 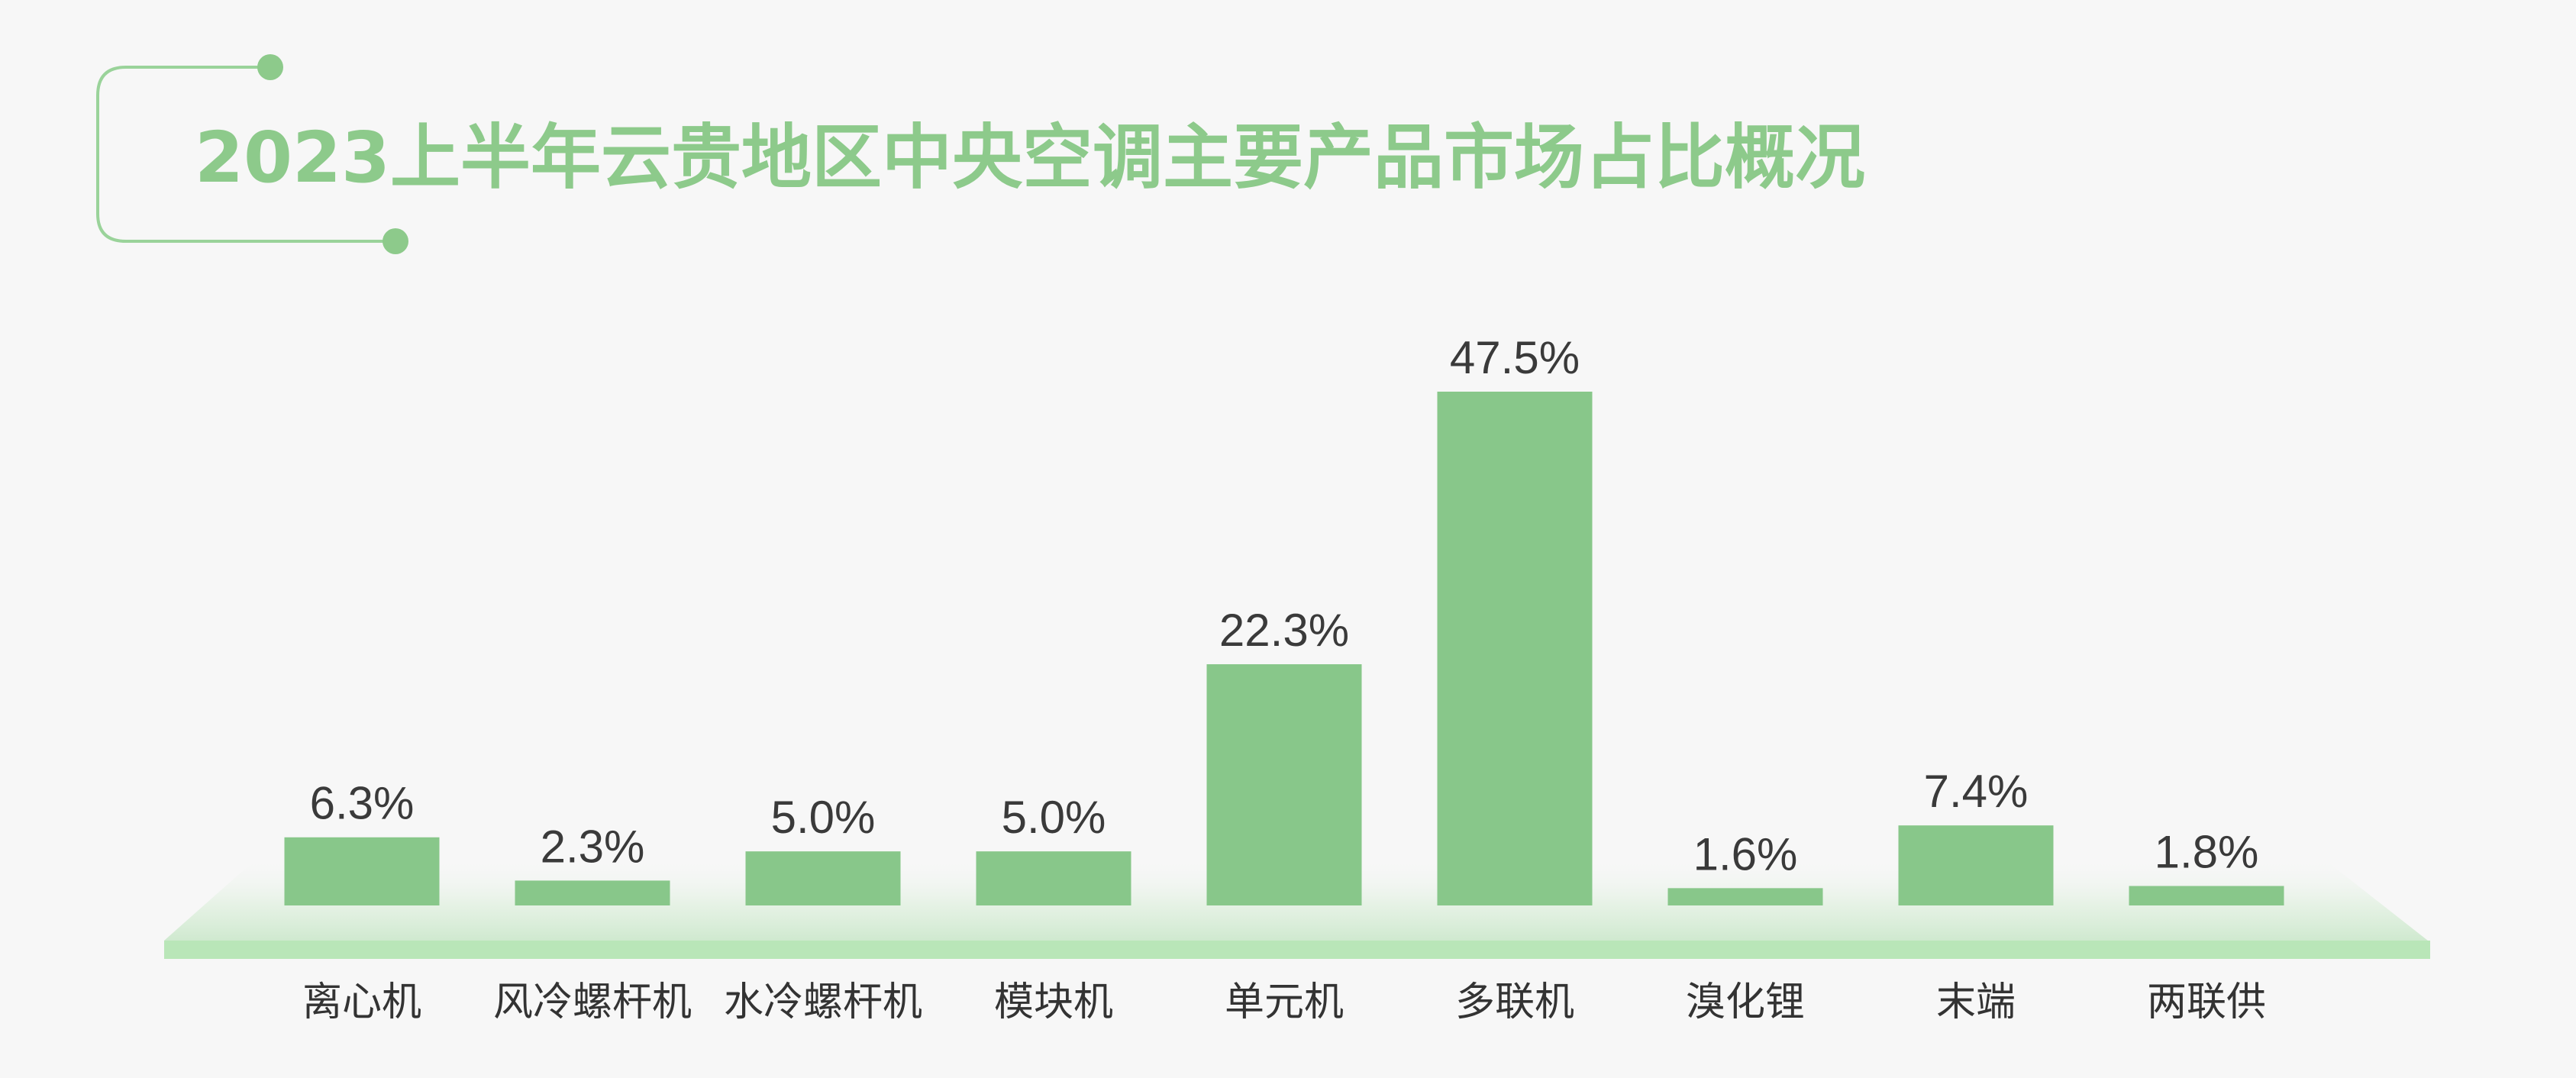 What do you see at coordinates (592, 1002) in the screenshot?
I see `category-label-1: 风冷螺杆机` at bounding box center [592, 1002].